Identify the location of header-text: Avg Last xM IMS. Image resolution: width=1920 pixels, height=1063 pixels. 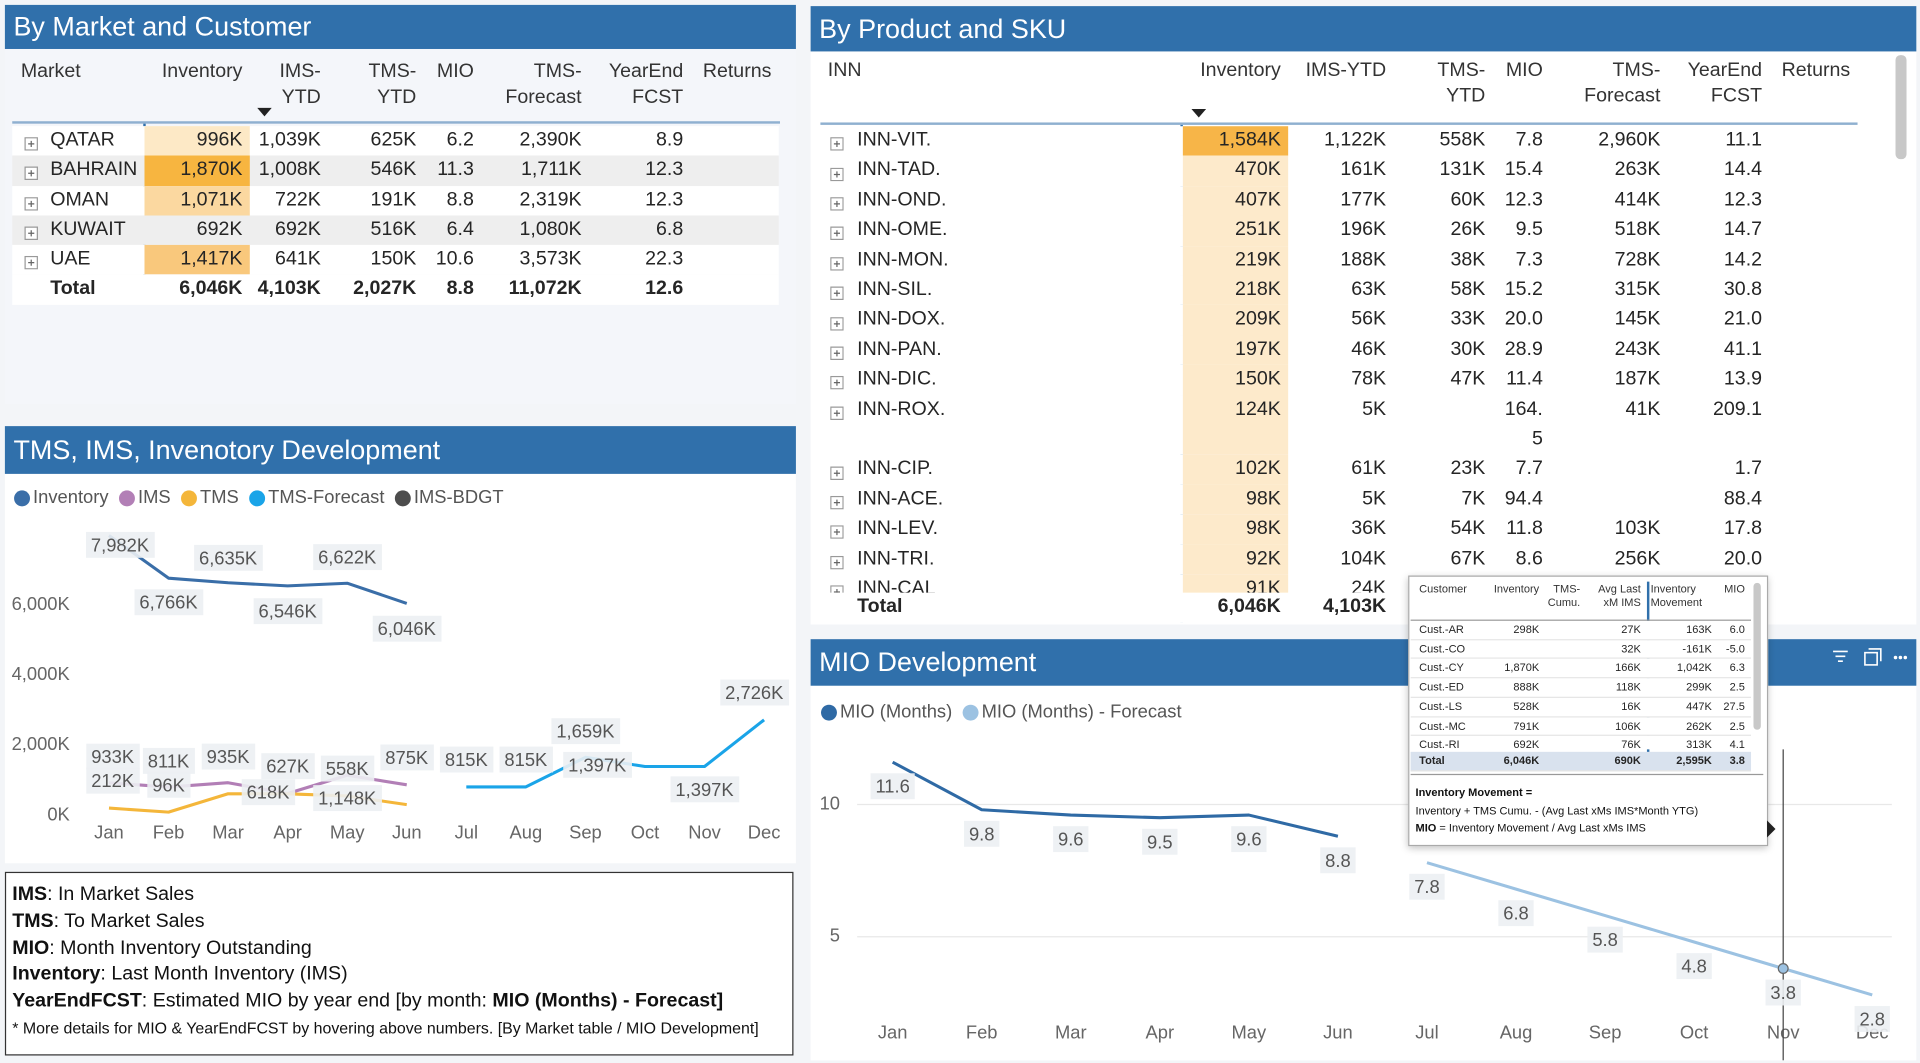
(1619, 595).